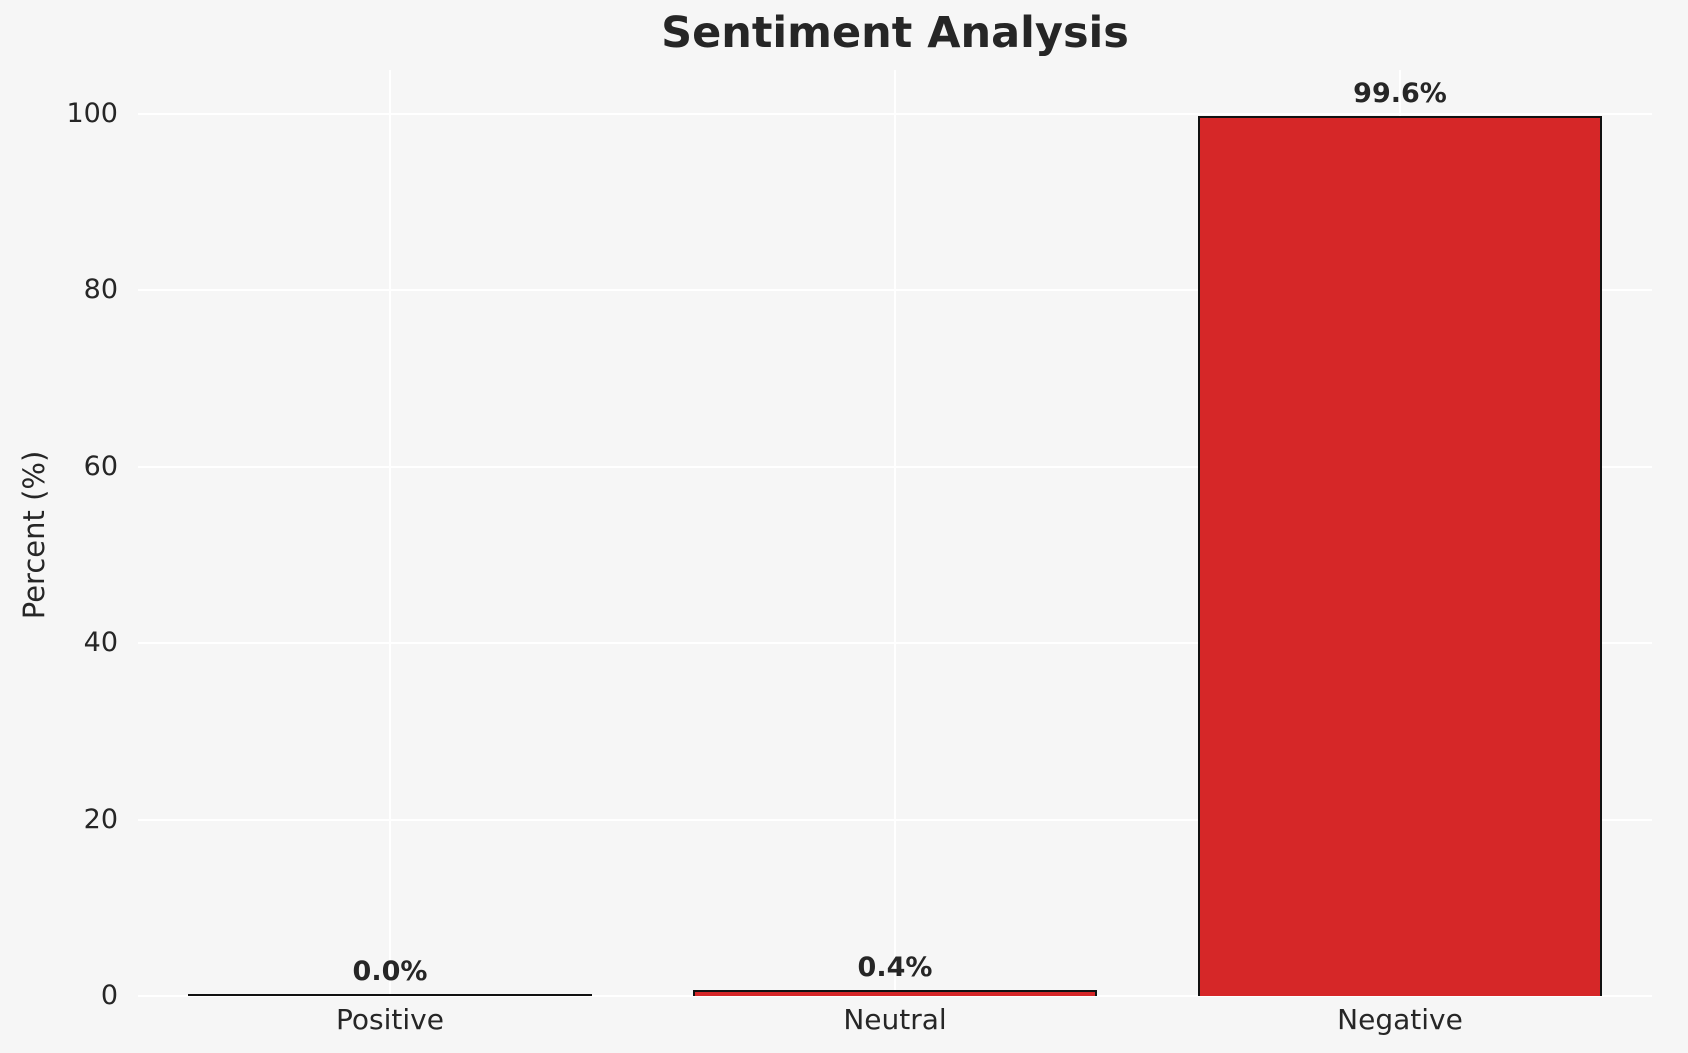 Image resolution: width=1688 pixels, height=1053 pixels. I want to click on value-label-neutral: 0.4%, so click(895, 967).